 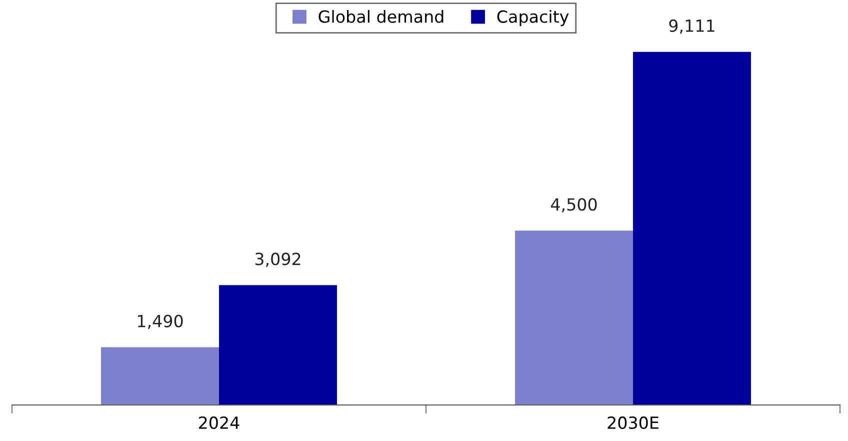 I want to click on legend-label: Capacity, so click(x=533, y=18).